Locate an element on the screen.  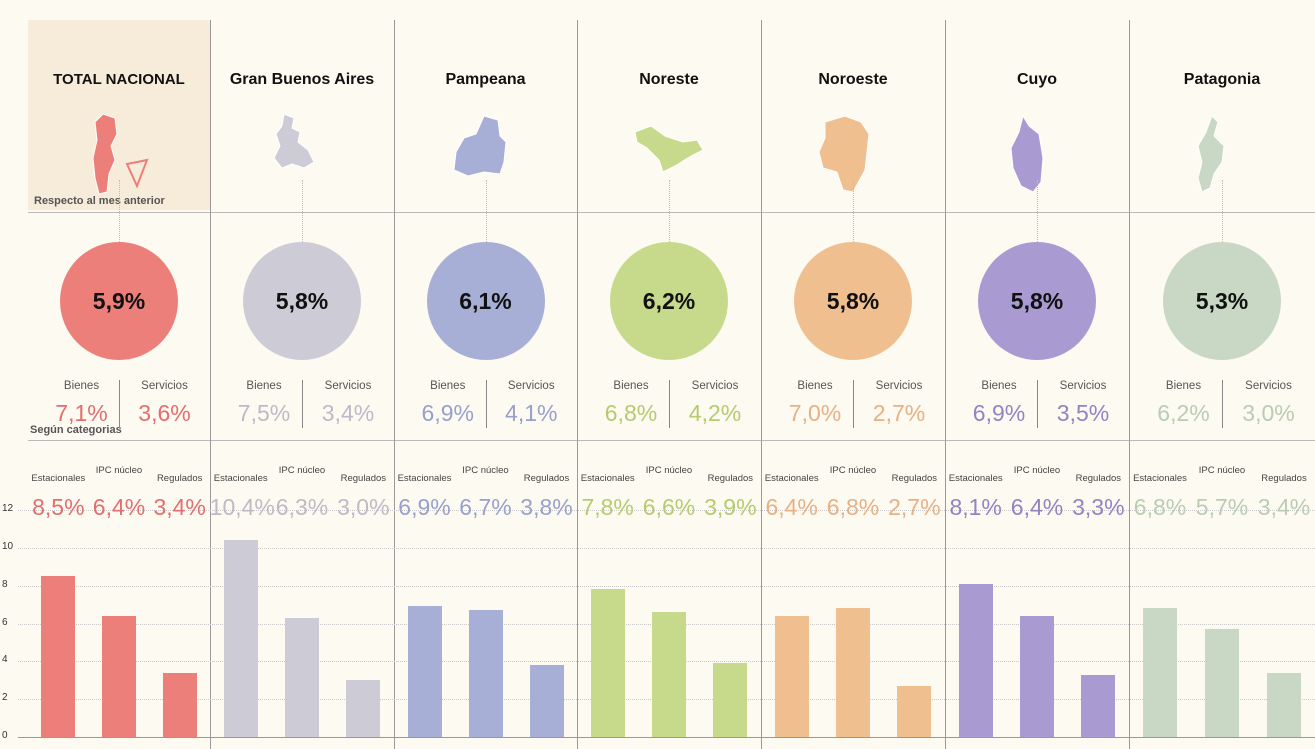
category-value: 7,8% is located at coordinates (607, 507).